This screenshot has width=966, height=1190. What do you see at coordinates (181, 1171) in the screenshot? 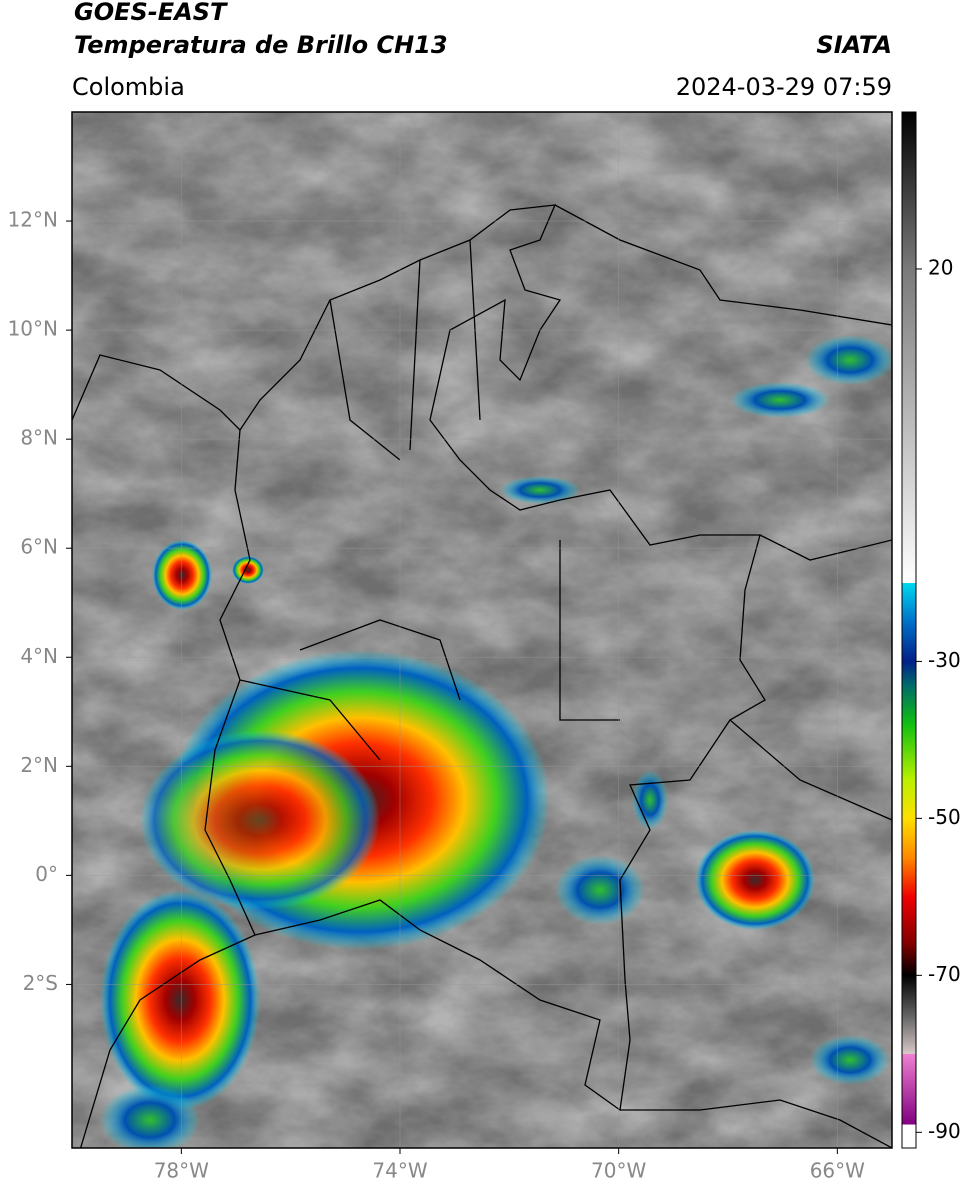
I see `x-tick-label: 78°W` at bounding box center [181, 1171].